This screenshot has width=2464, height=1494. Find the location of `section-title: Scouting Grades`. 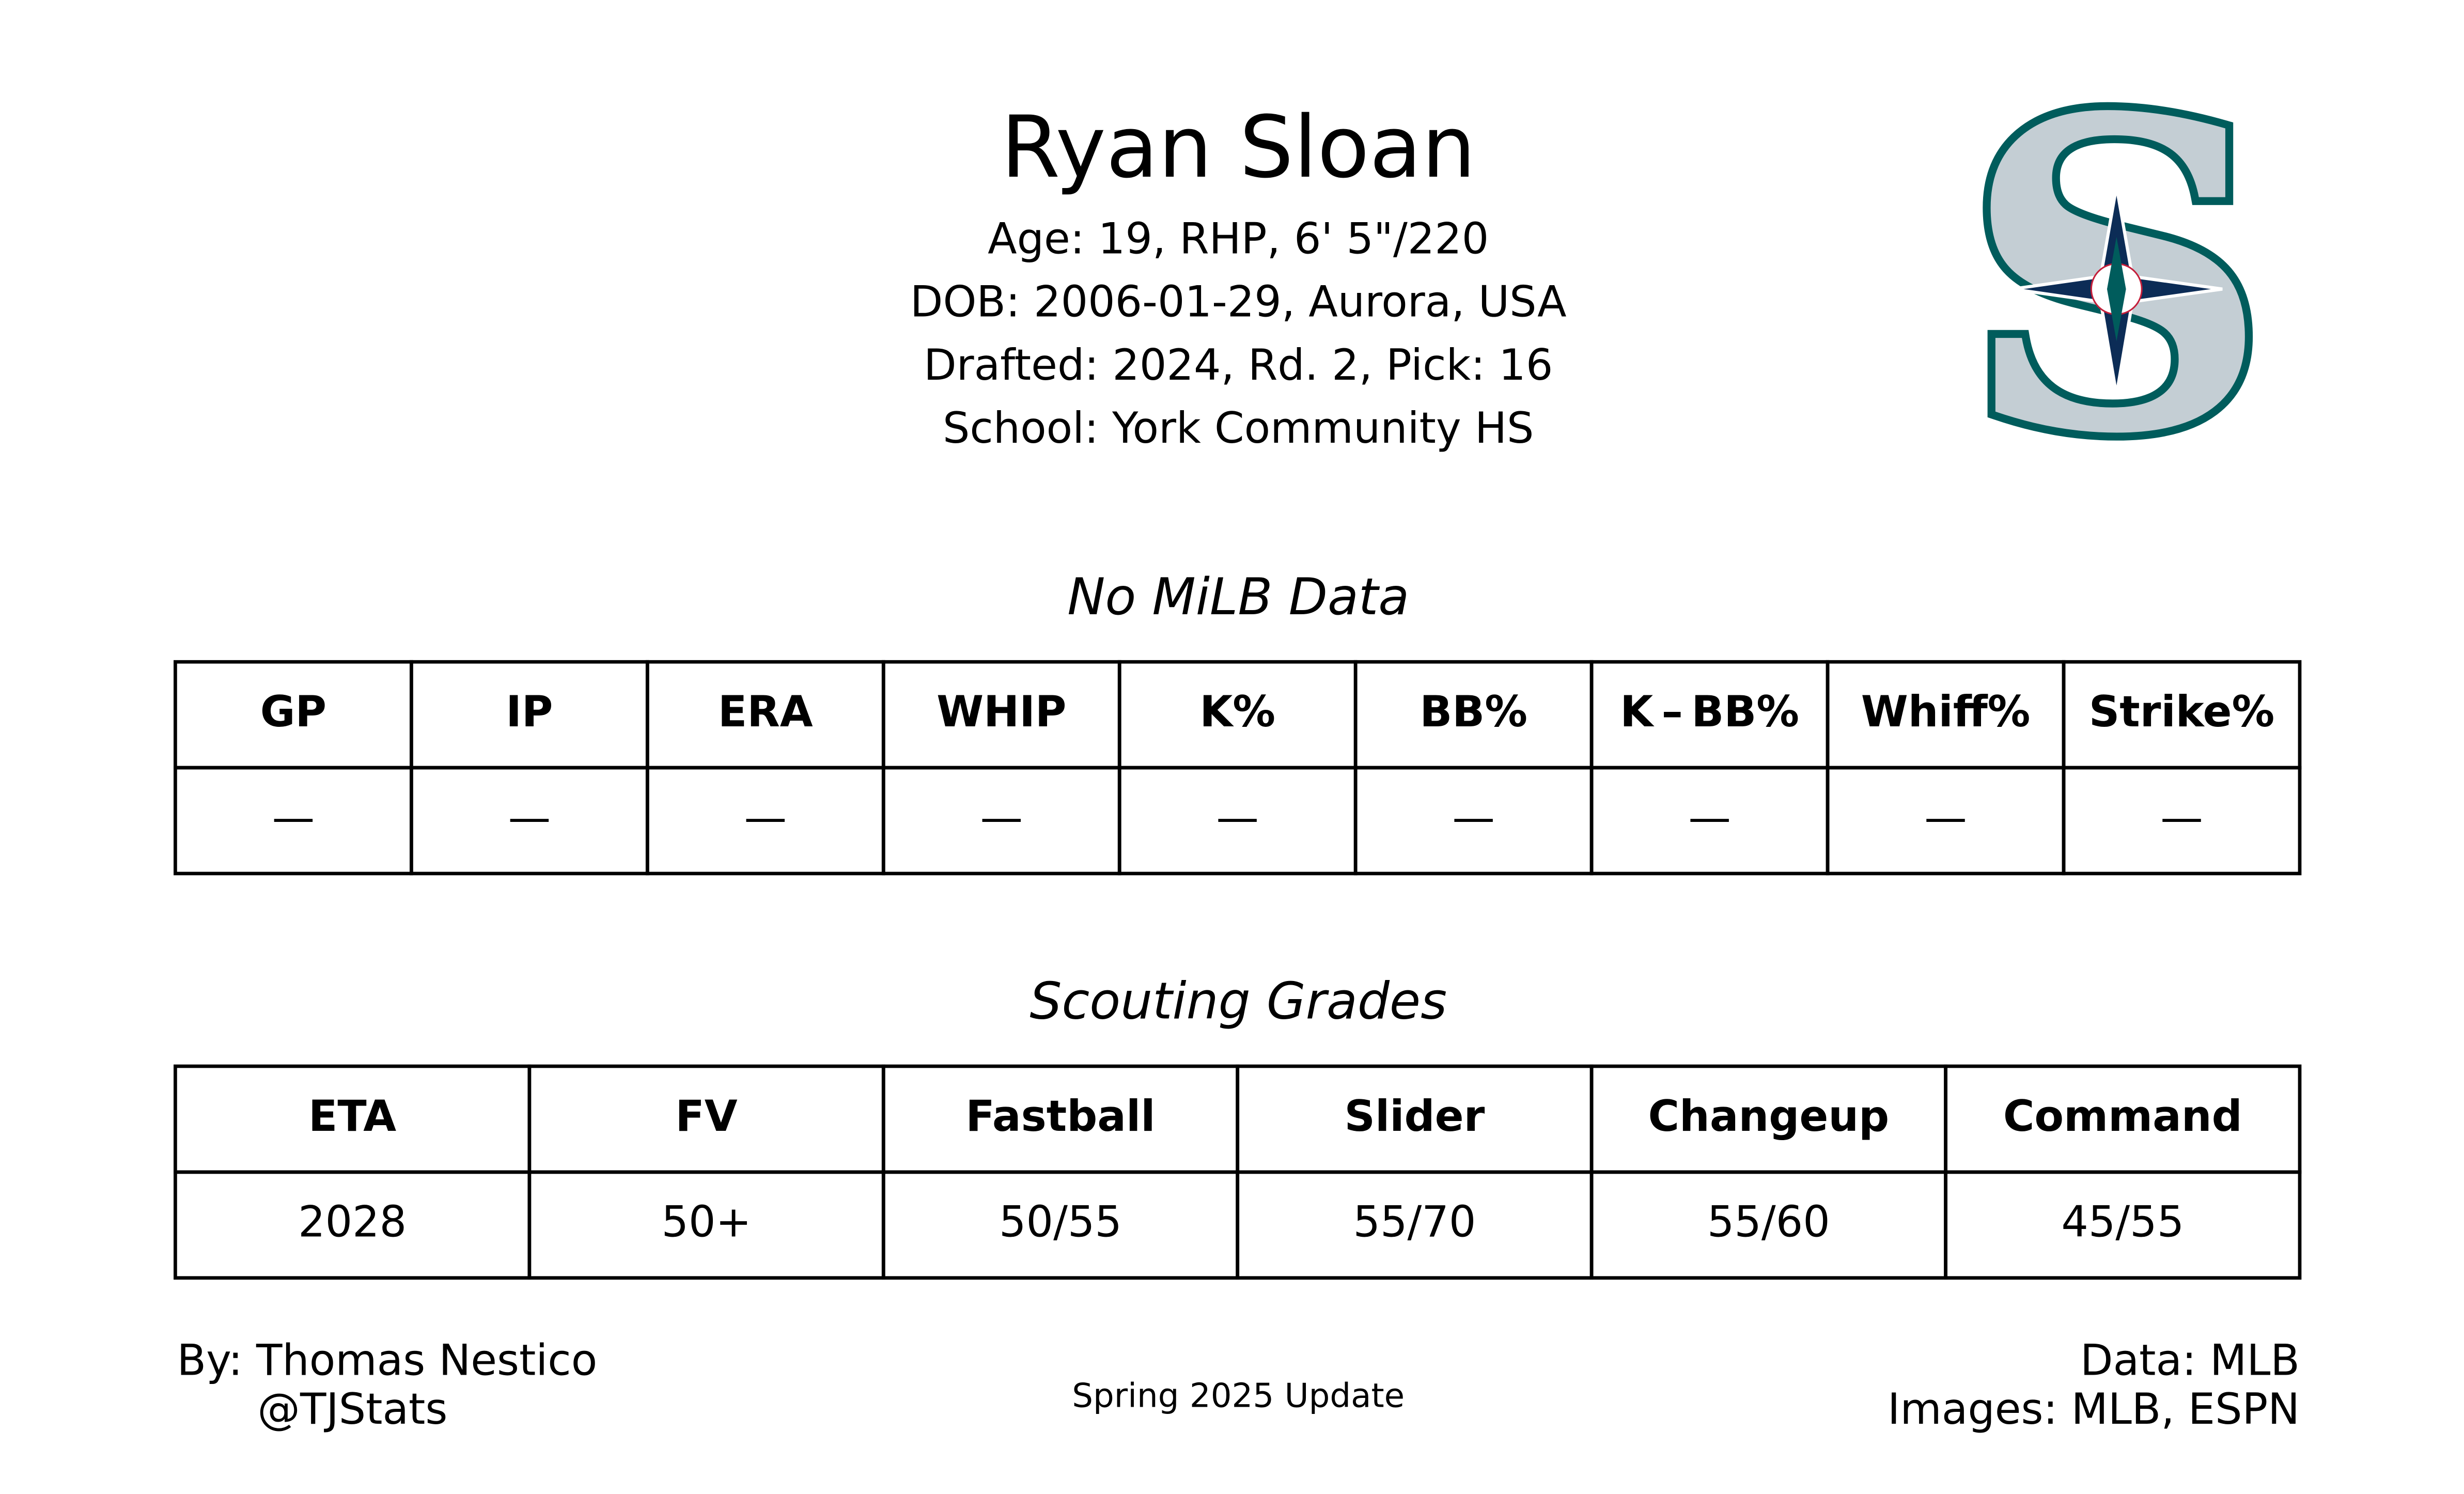

section-title: Scouting Grades is located at coordinates (1238, 1002).